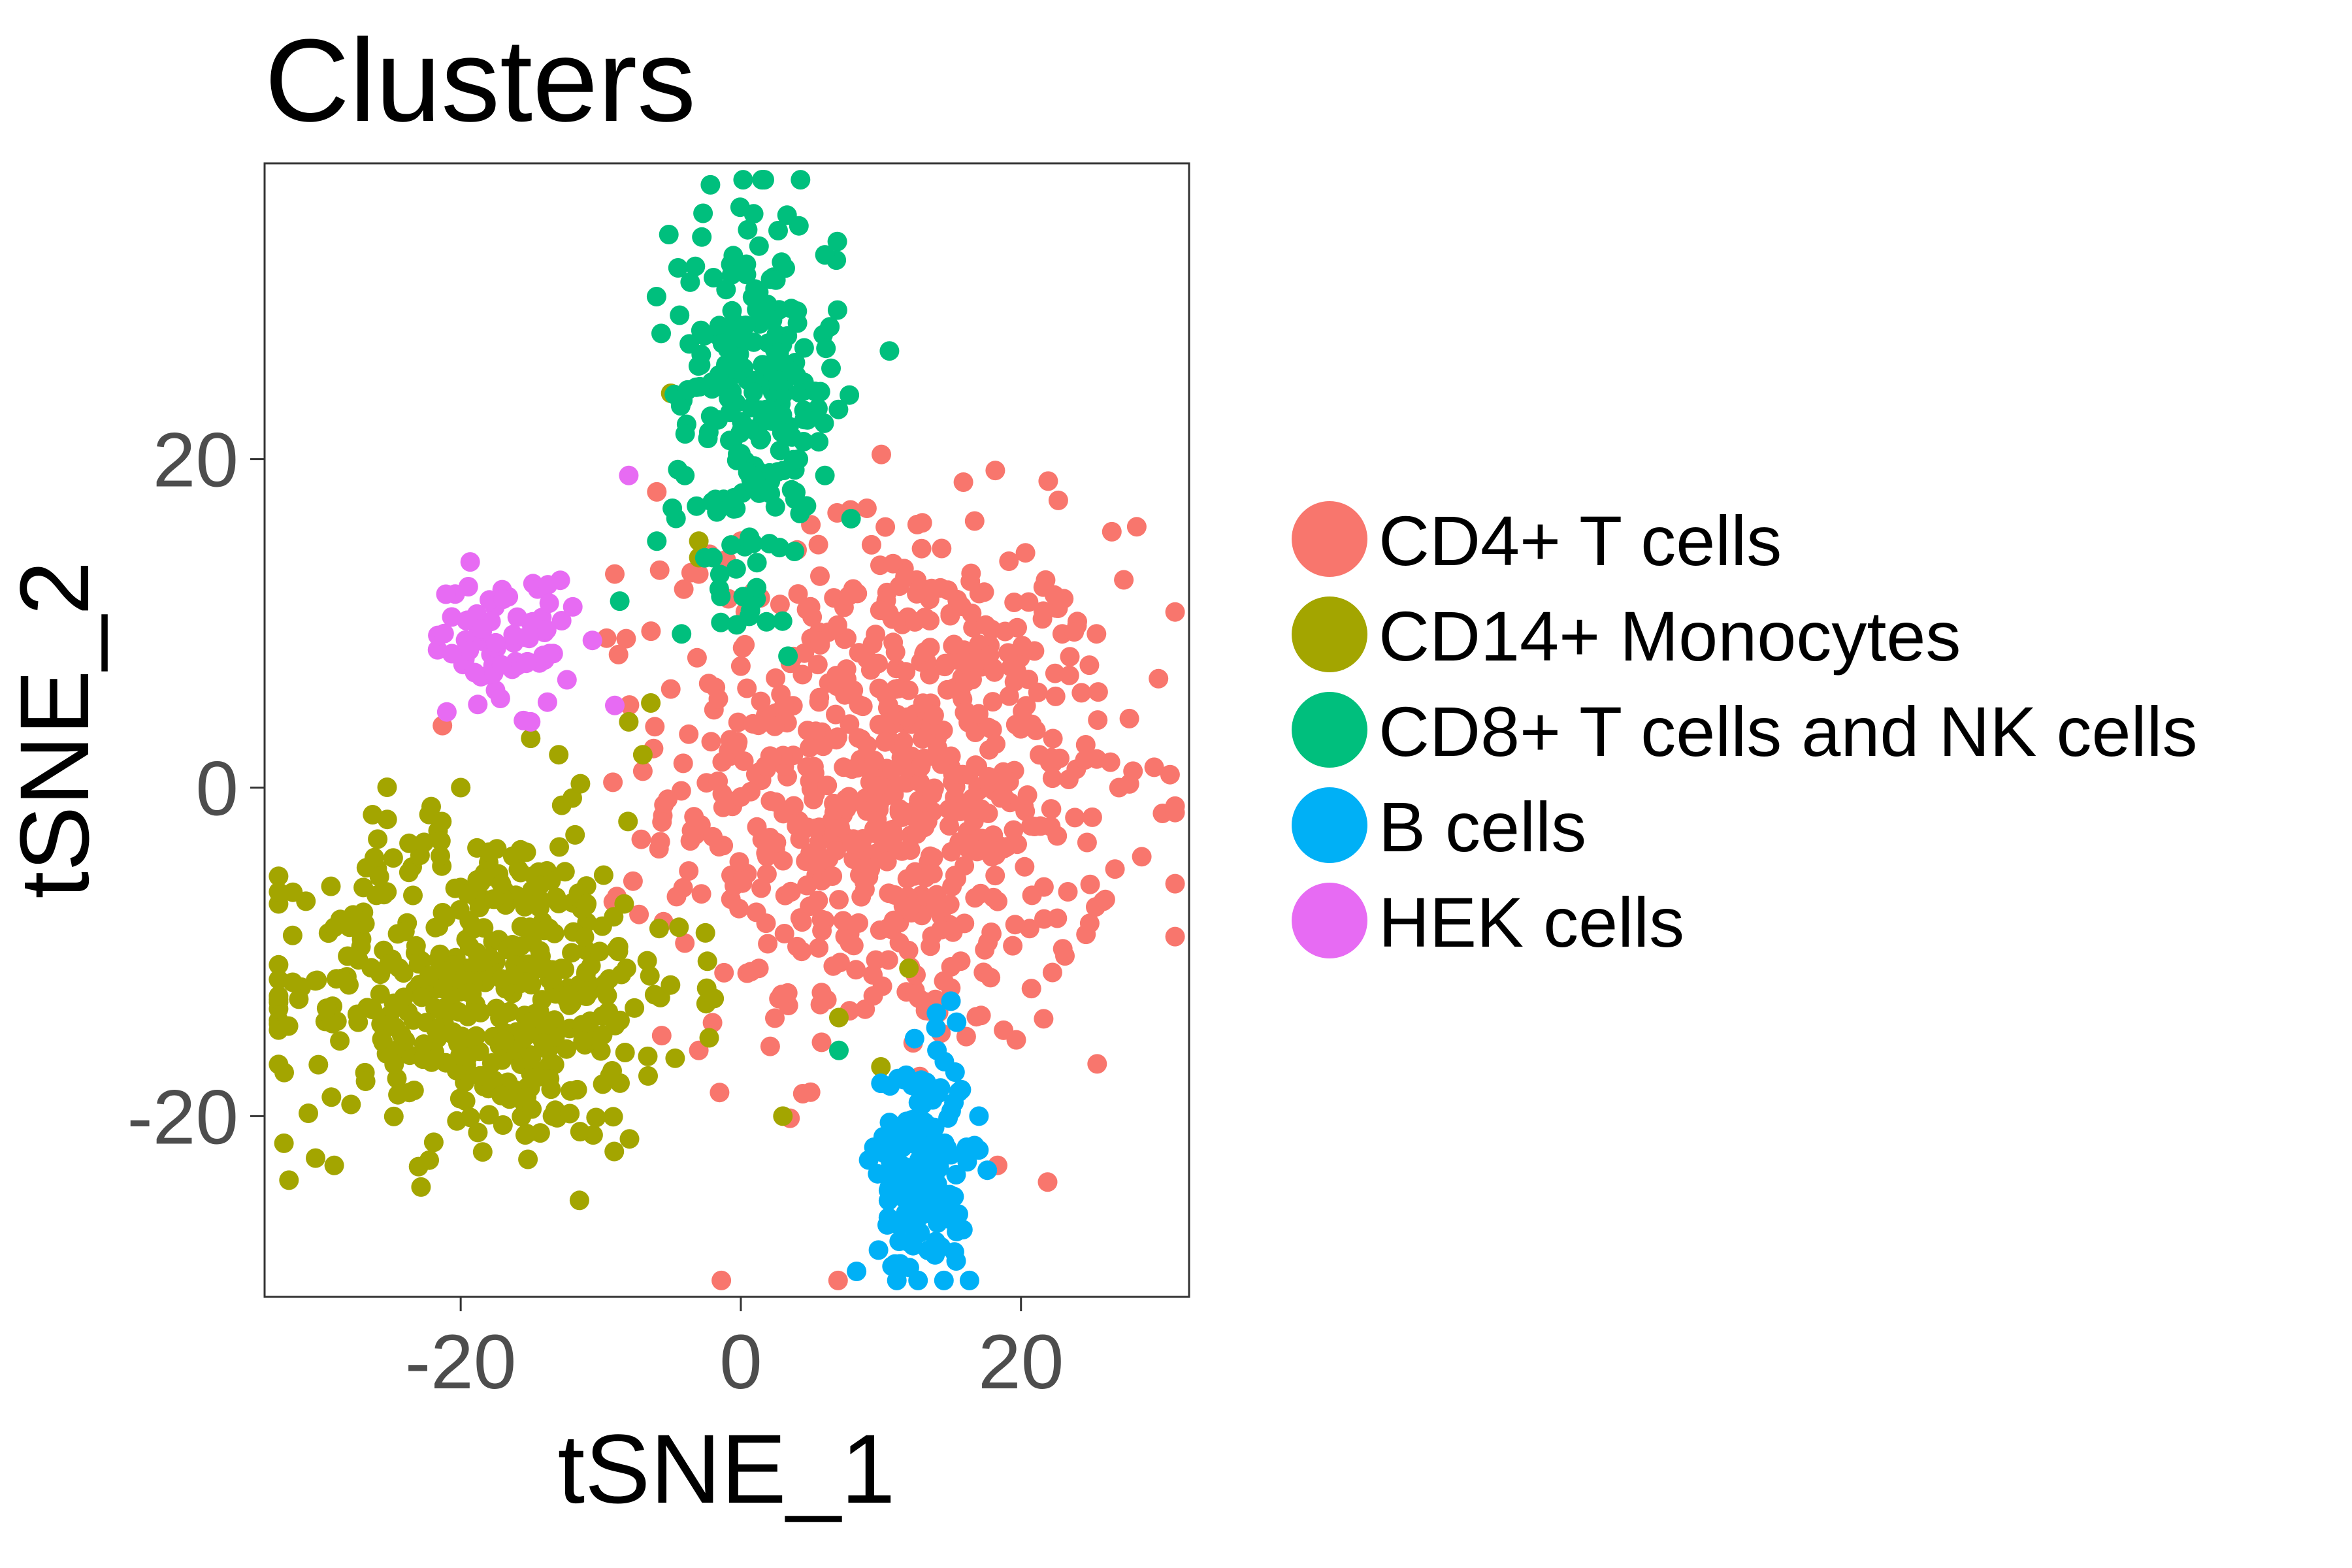 This screenshot has height=1568, width=2352. What do you see at coordinates (1788, 731) in the screenshot?
I see `legend-label: CD8+ T cells and NK cells` at bounding box center [1788, 731].